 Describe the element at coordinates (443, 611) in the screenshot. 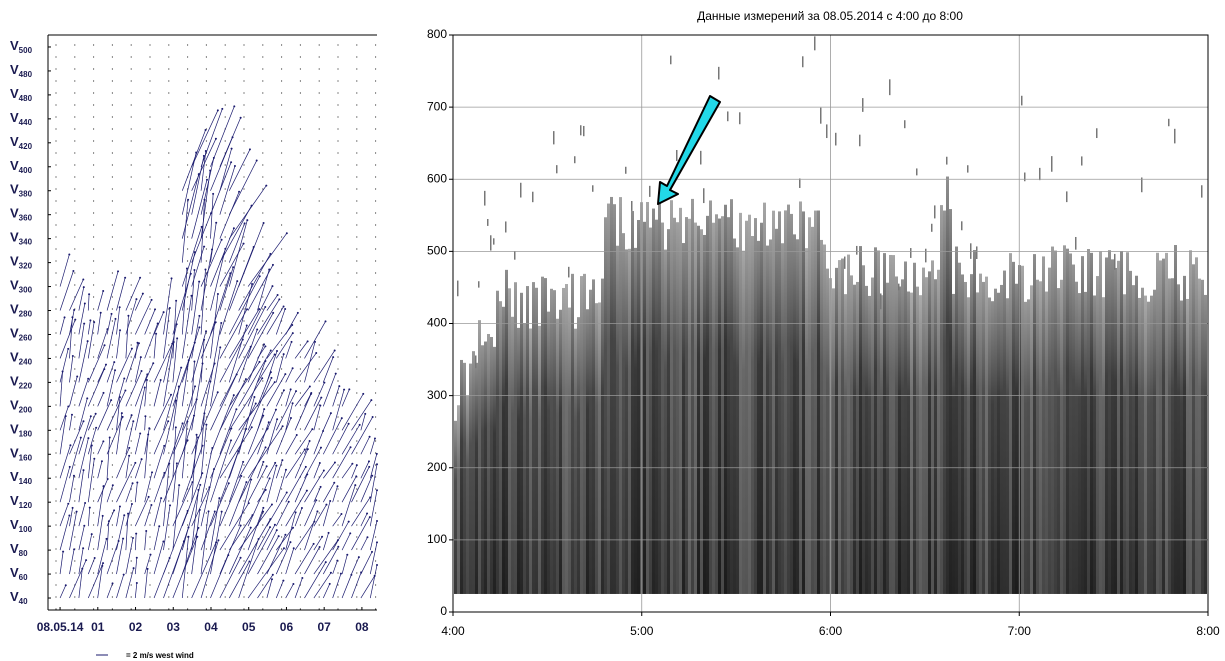

I see `y-tick-label: 0` at that location.